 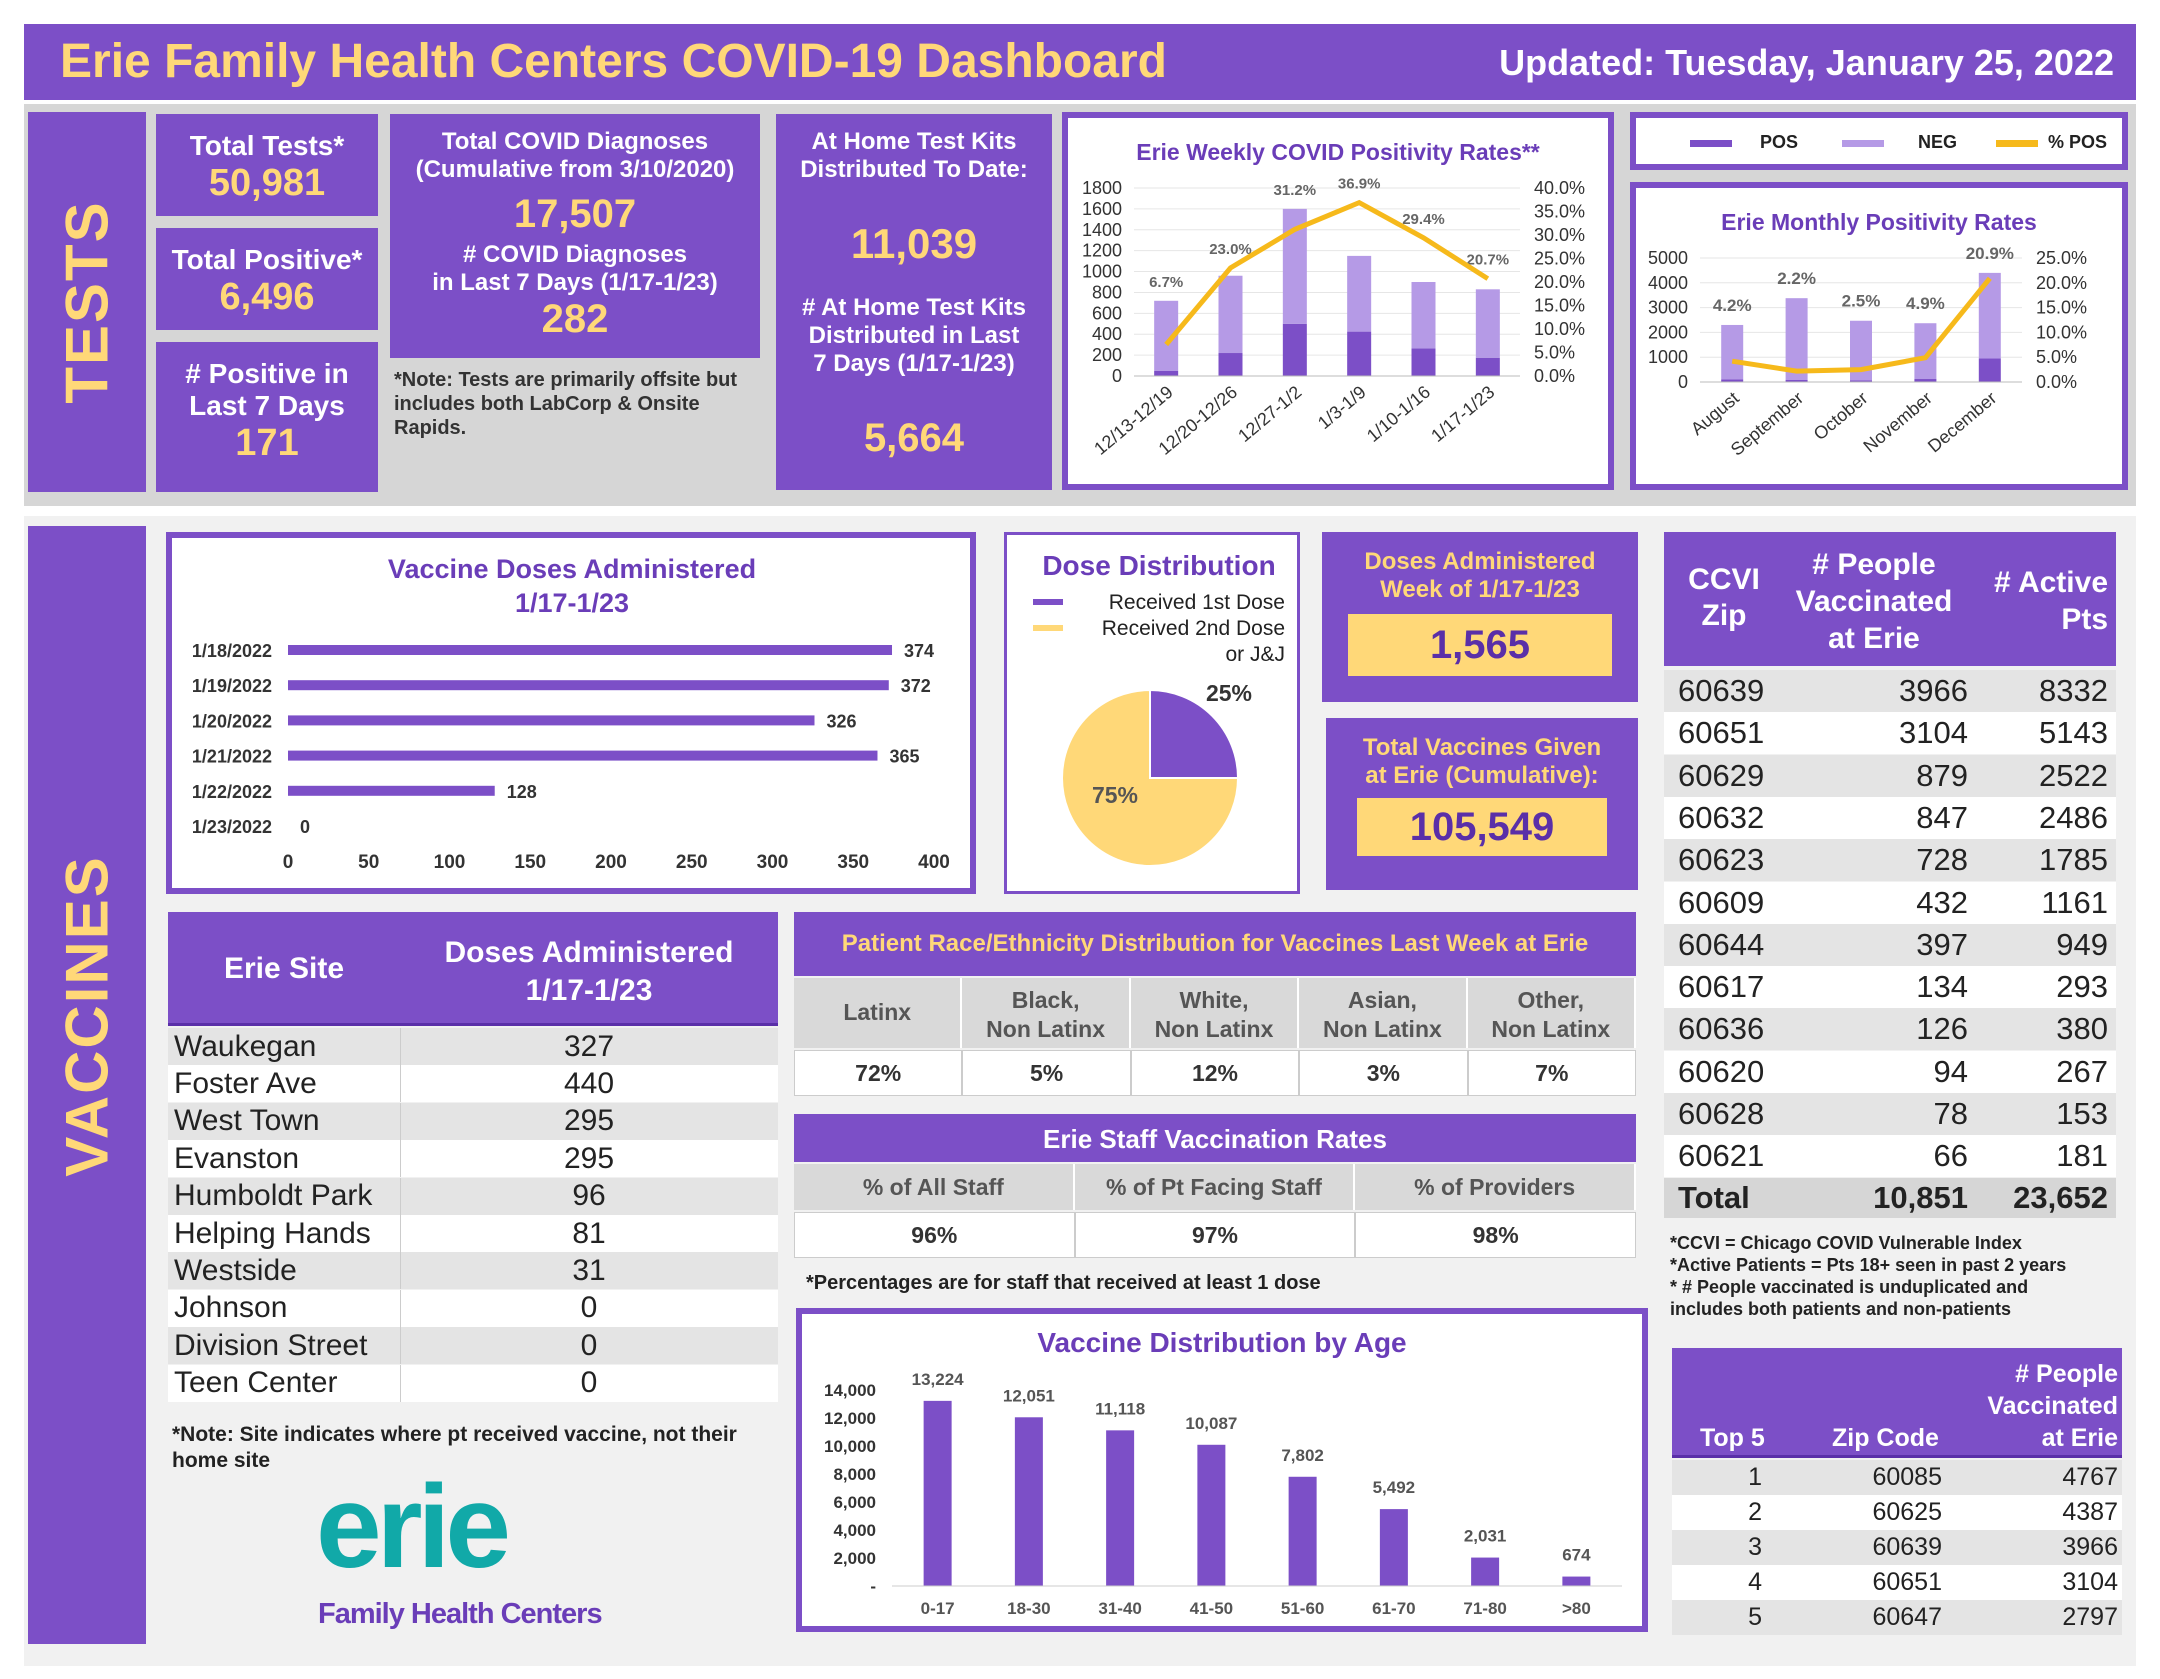 I want to click on x-tick-label: 51-60, so click(x=1302, y=1608).